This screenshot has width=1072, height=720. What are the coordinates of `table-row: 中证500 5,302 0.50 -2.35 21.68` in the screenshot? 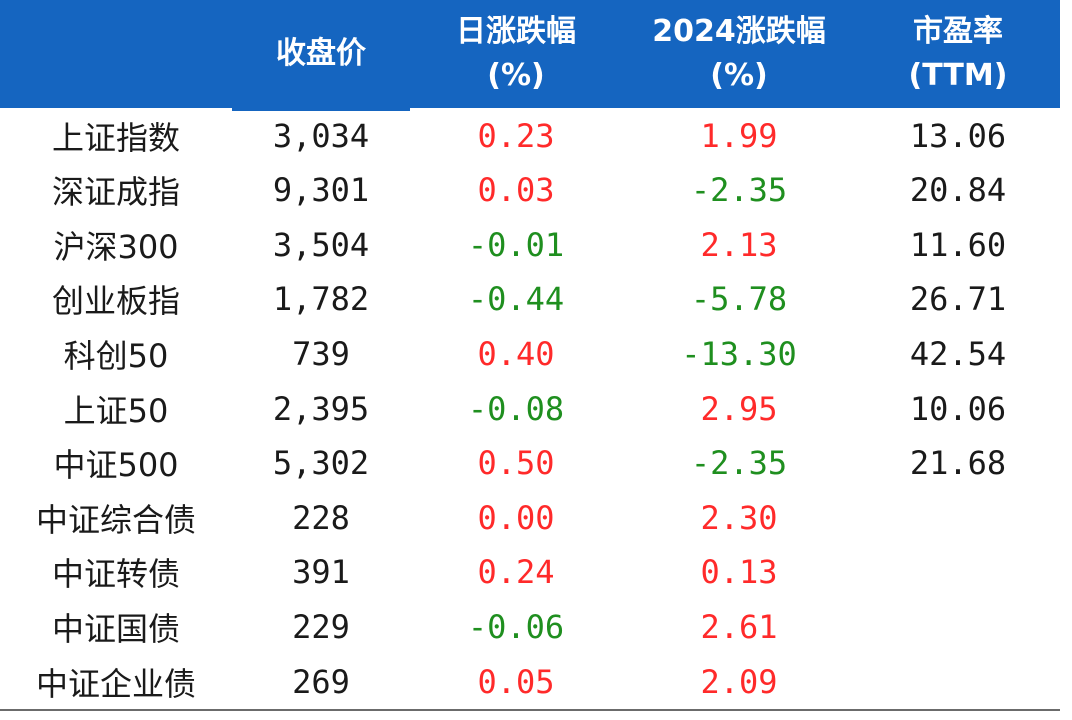 It's located at (530, 463).